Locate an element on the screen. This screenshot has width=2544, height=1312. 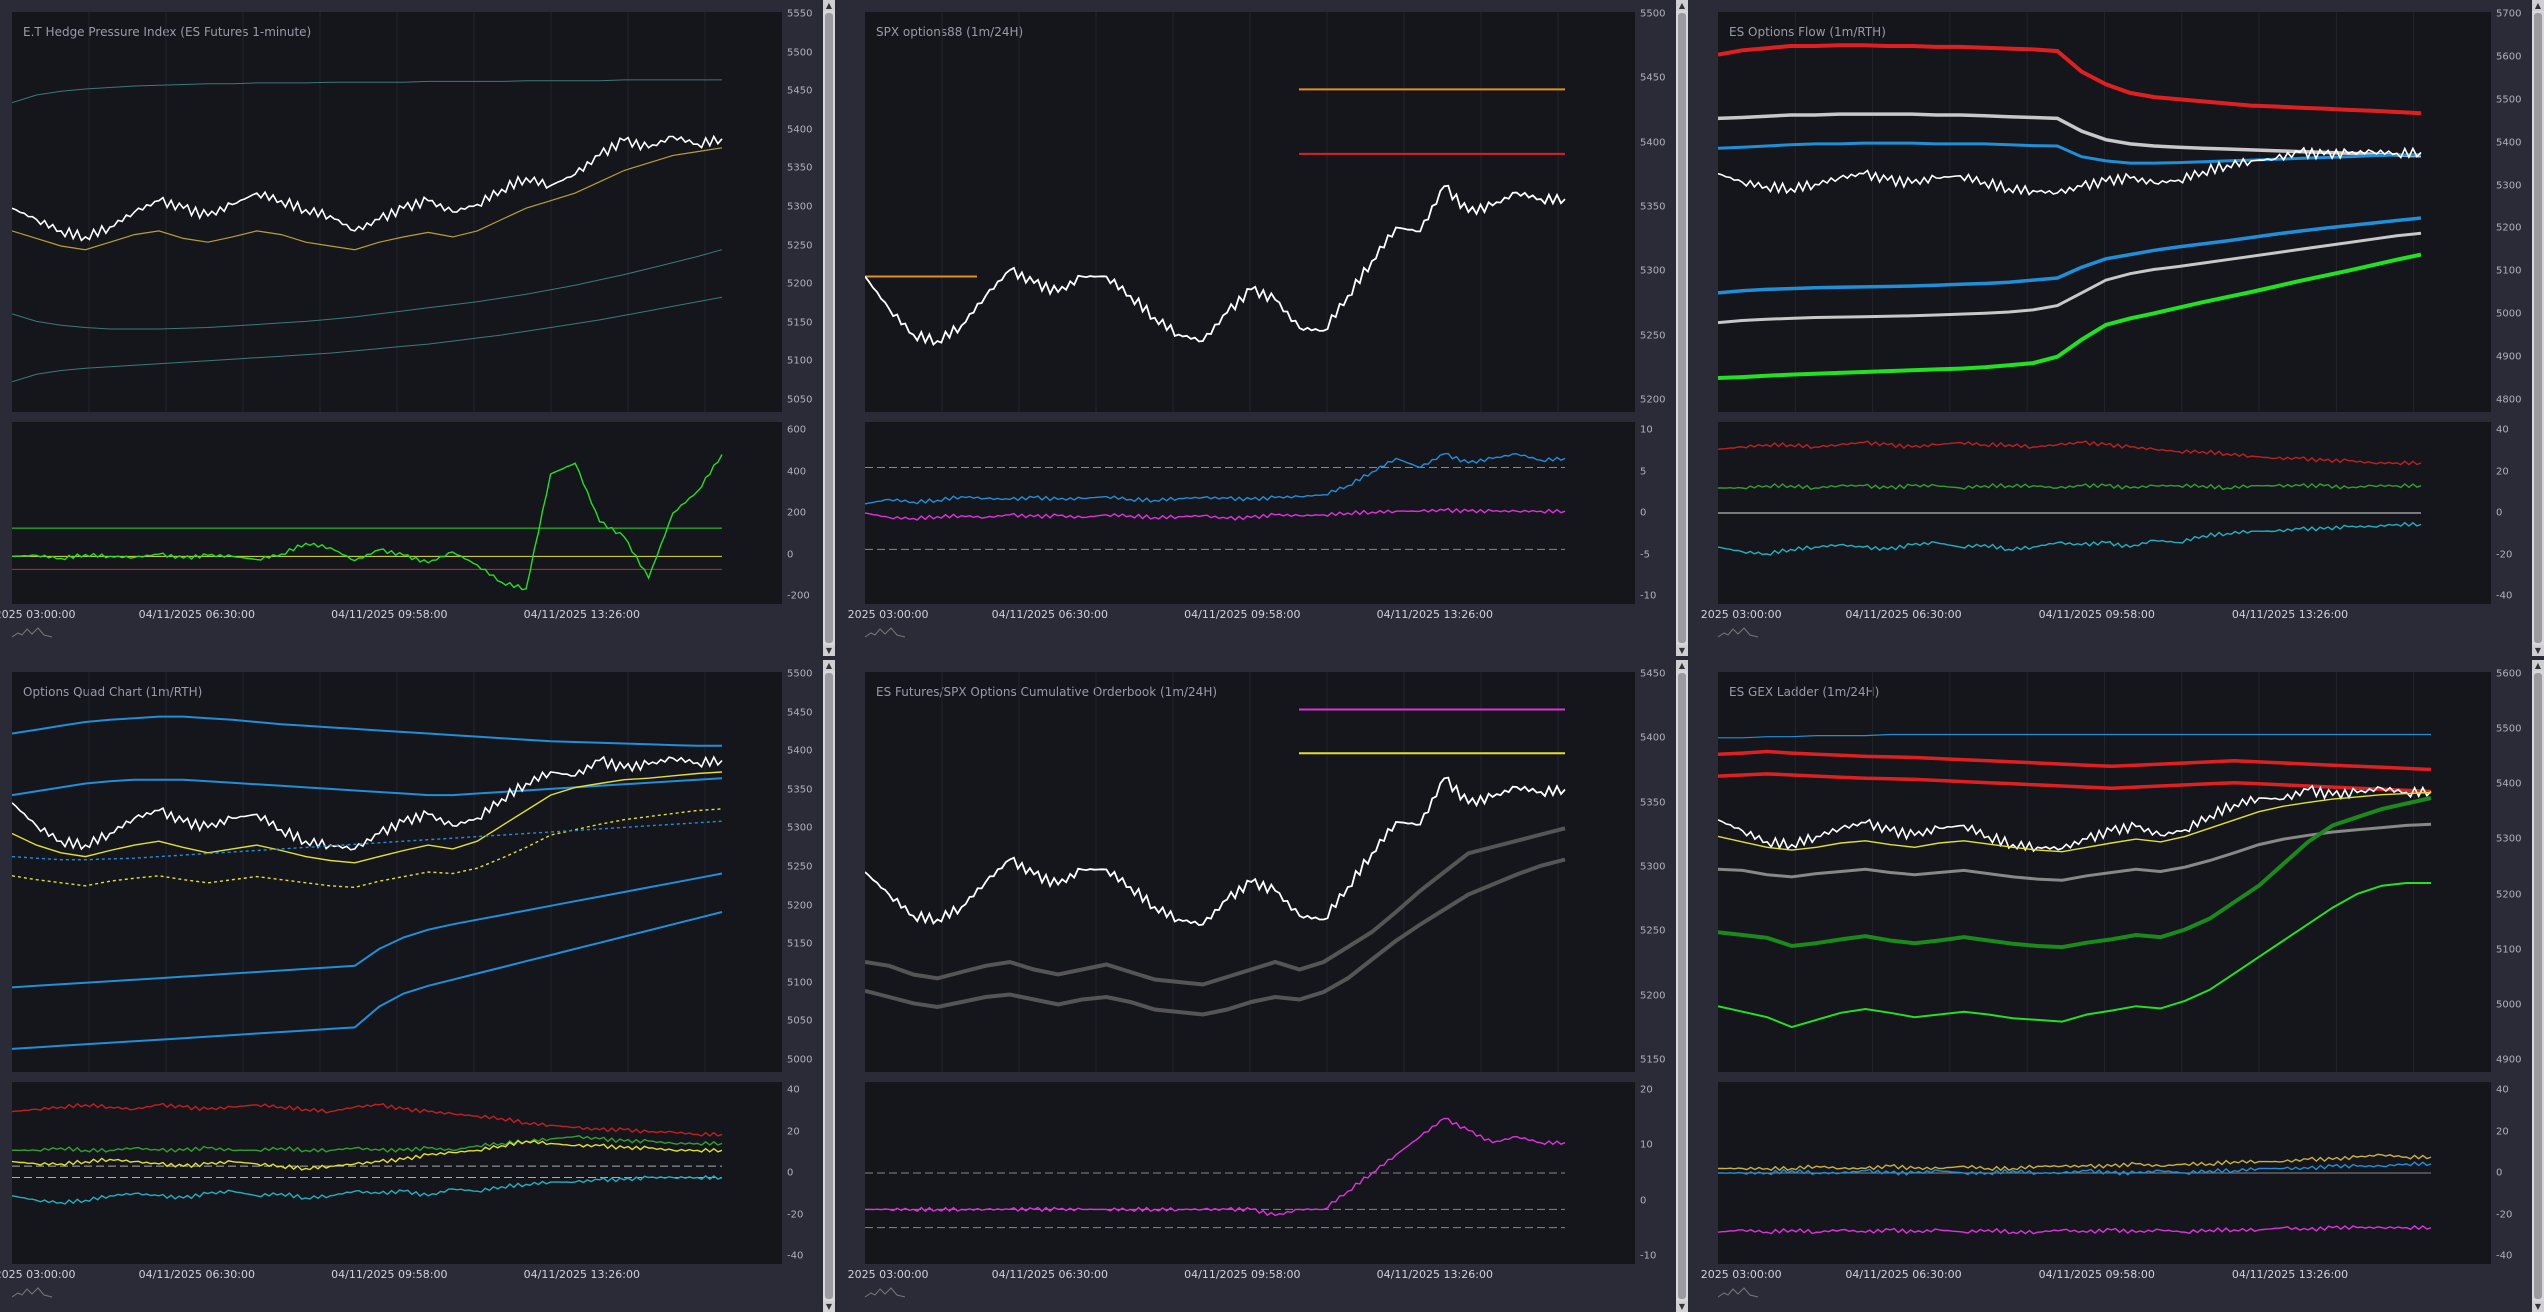
oscillator-axis: 600 400 200 0 -200 is located at coordinates (802, 513).